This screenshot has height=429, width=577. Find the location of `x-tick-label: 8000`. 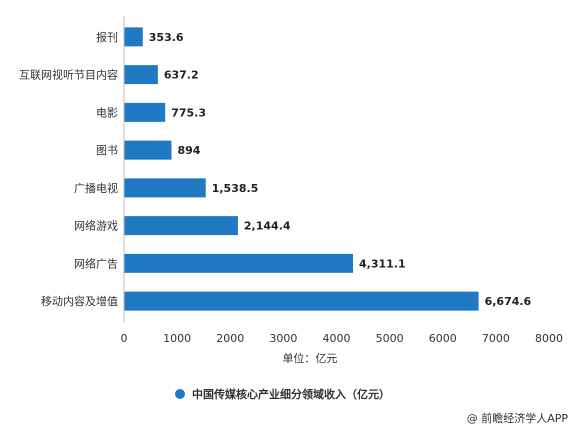

x-tick-label: 8000 is located at coordinates (549, 338).